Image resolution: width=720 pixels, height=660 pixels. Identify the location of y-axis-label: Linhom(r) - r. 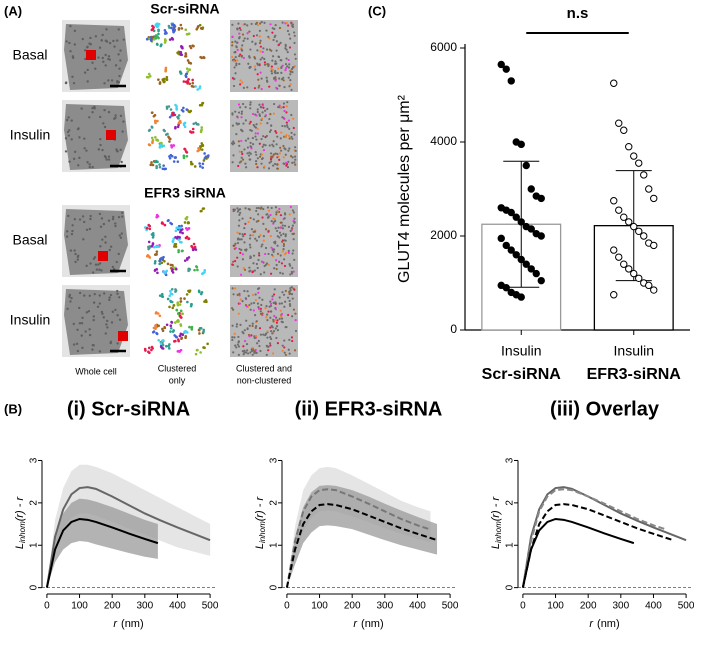
(20, 522).